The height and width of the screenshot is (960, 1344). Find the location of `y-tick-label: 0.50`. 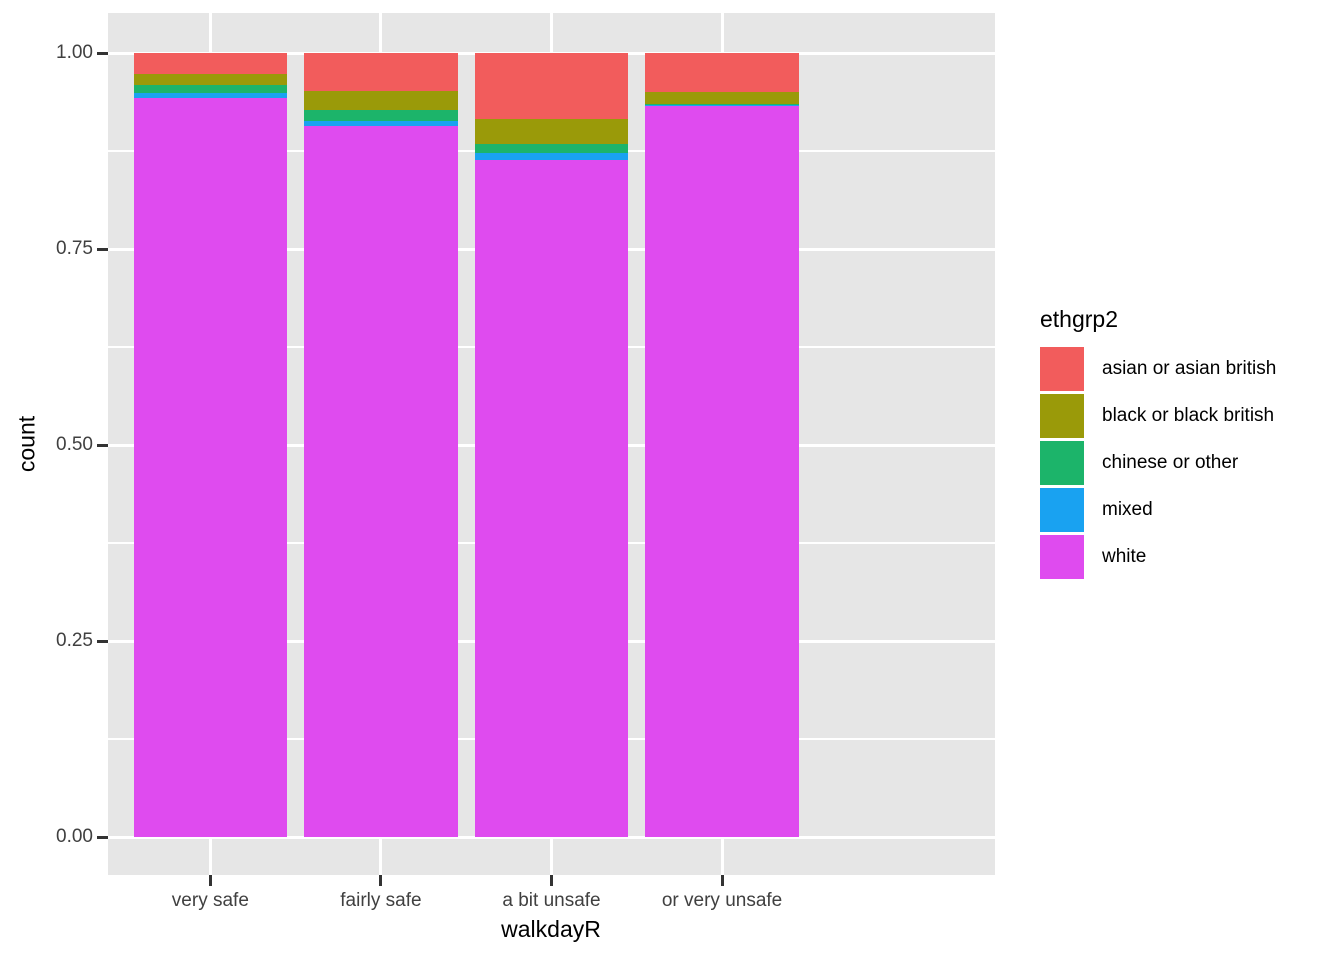

y-tick-label: 0.50 is located at coordinates (74, 444).